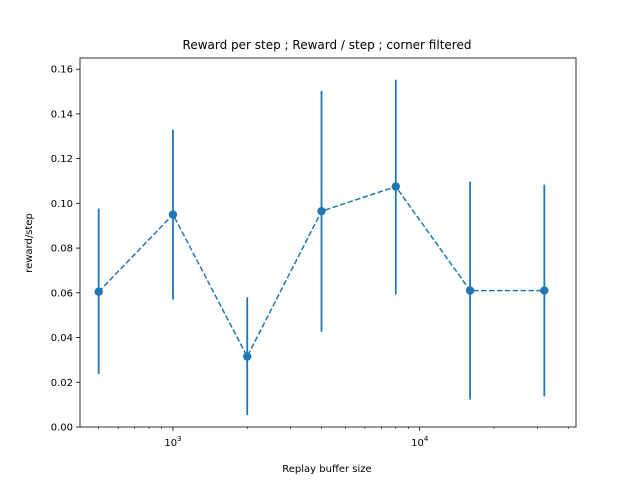  I want to click on x-tick-label: 10³, so click(172, 442).